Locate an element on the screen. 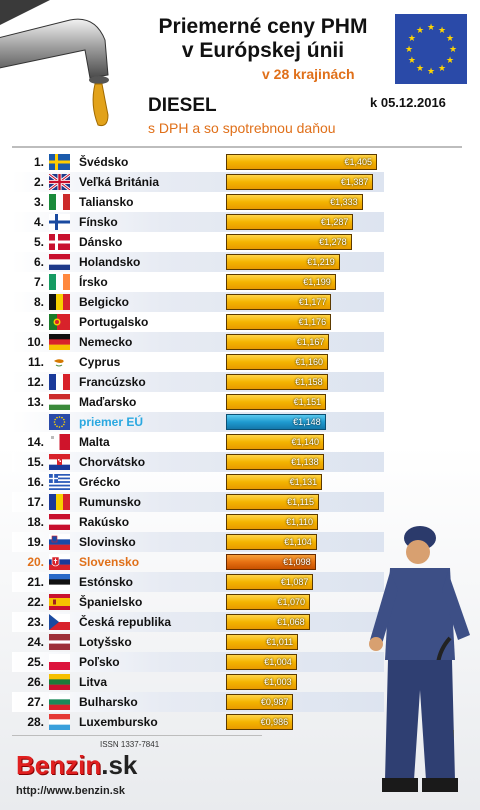 This screenshot has width=480, height=810. country-name: priemer EÚ is located at coordinates (111, 422).